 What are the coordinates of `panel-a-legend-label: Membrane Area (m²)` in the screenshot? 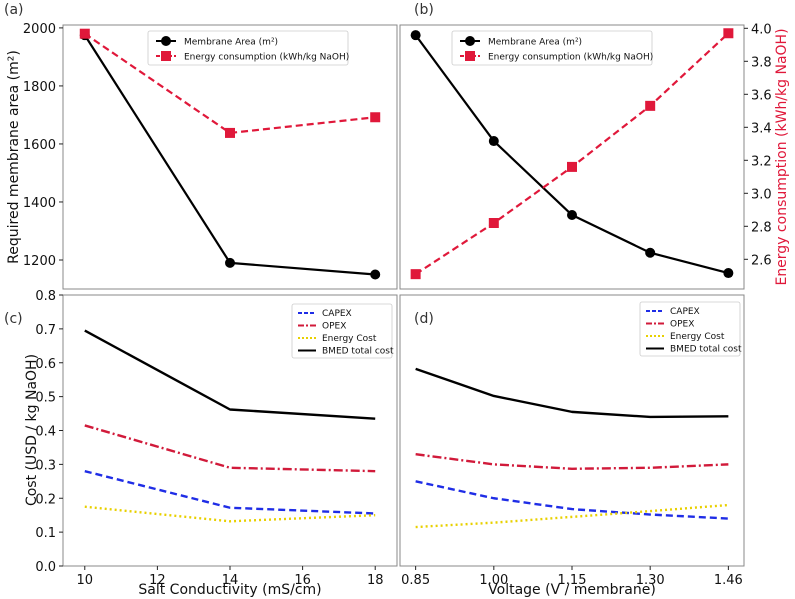 It's located at (231, 43).